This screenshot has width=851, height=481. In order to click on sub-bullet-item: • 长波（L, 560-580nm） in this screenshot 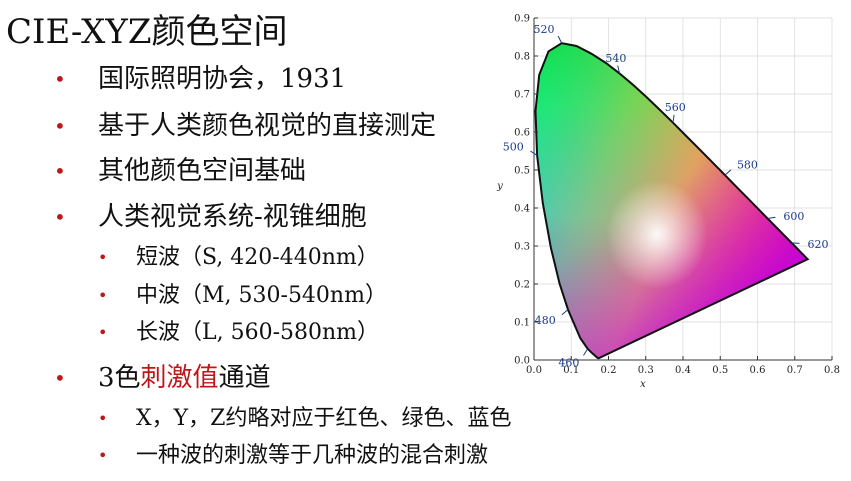, I will do `click(239, 333)`.